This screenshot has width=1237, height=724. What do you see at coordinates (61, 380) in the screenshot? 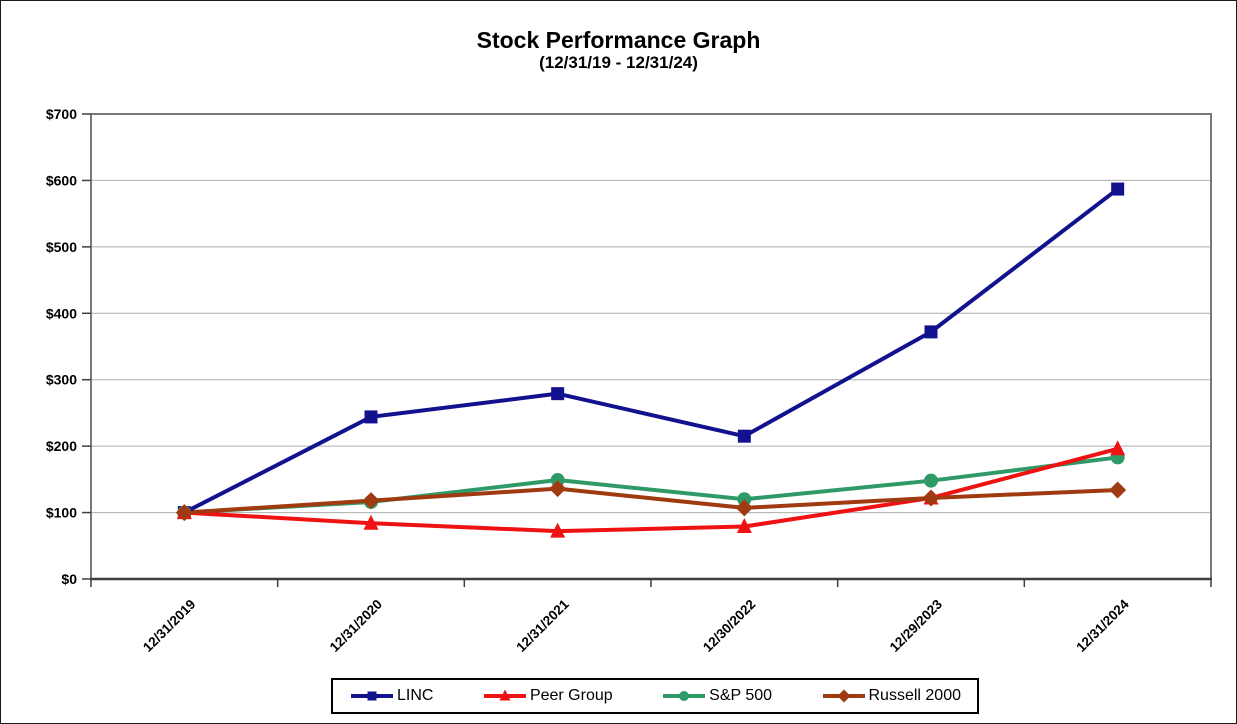
I see `y-tick-label: $300` at bounding box center [61, 380].